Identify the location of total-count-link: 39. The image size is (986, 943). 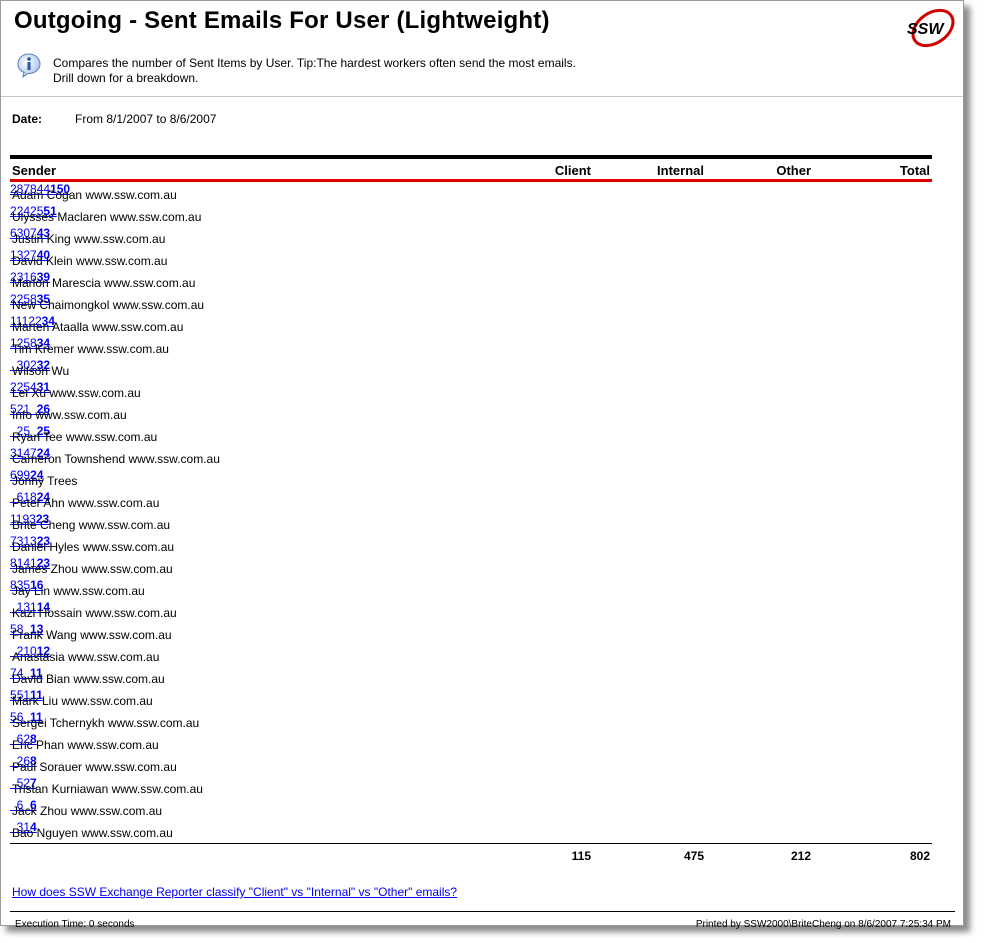
(43, 277).